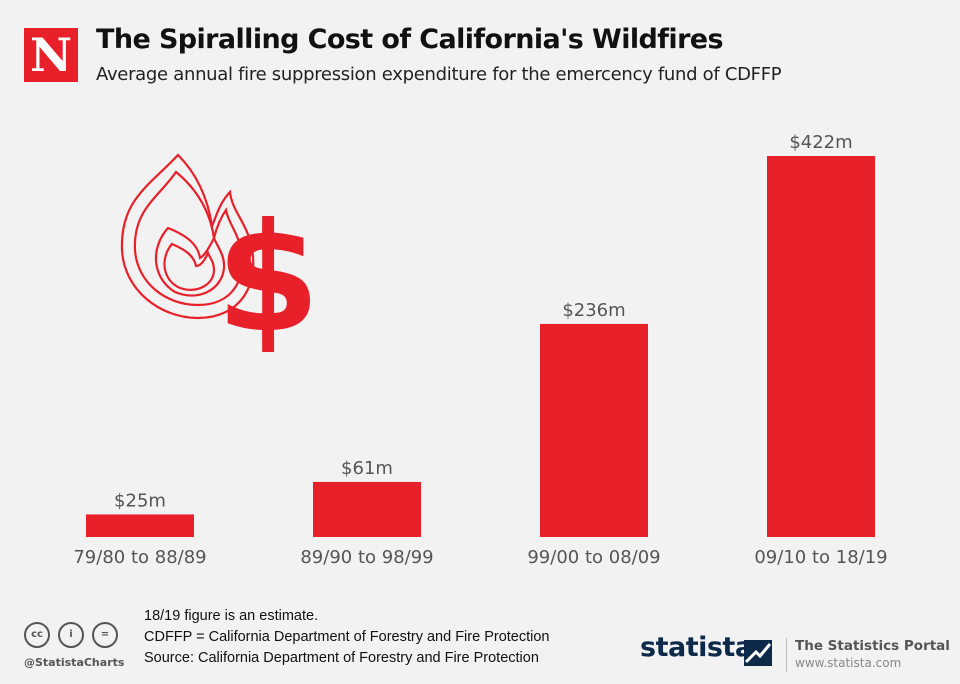 This screenshot has height=684, width=960. I want to click on dollar-sign-icon: $, so click(268, 279).